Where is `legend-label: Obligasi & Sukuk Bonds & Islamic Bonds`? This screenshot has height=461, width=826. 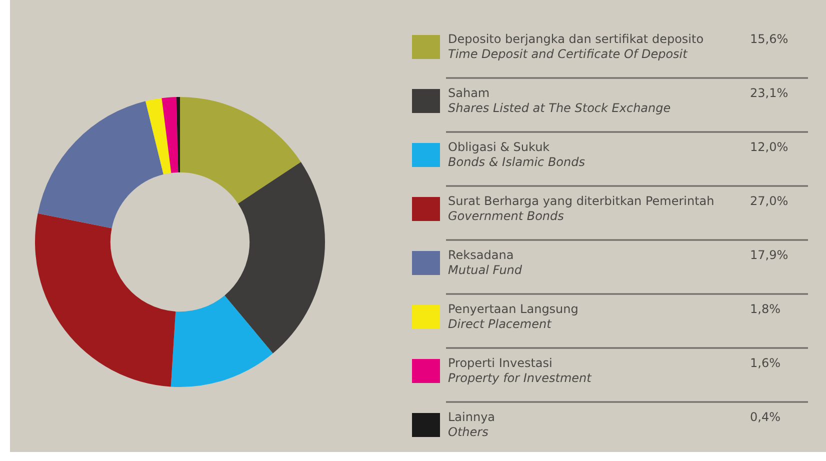
legend-label: Obligasi & Sukuk Bonds & Islamic Bonds is located at coordinates (516, 155).